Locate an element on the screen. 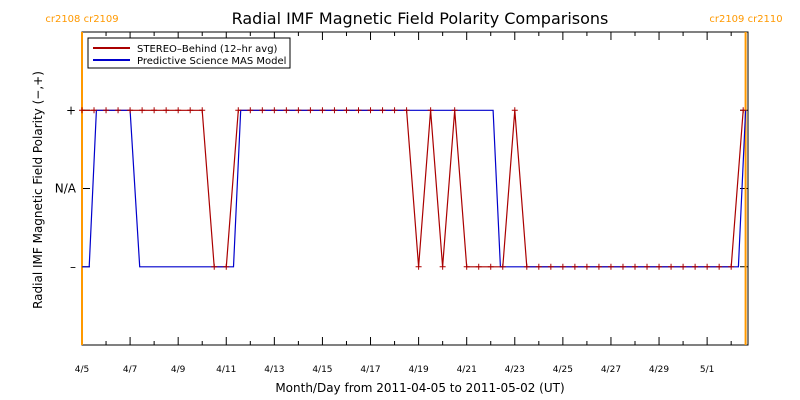 This screenshot has width=800, height=400. x-tick-label: 4/17 is located at coordinates (370, 370).